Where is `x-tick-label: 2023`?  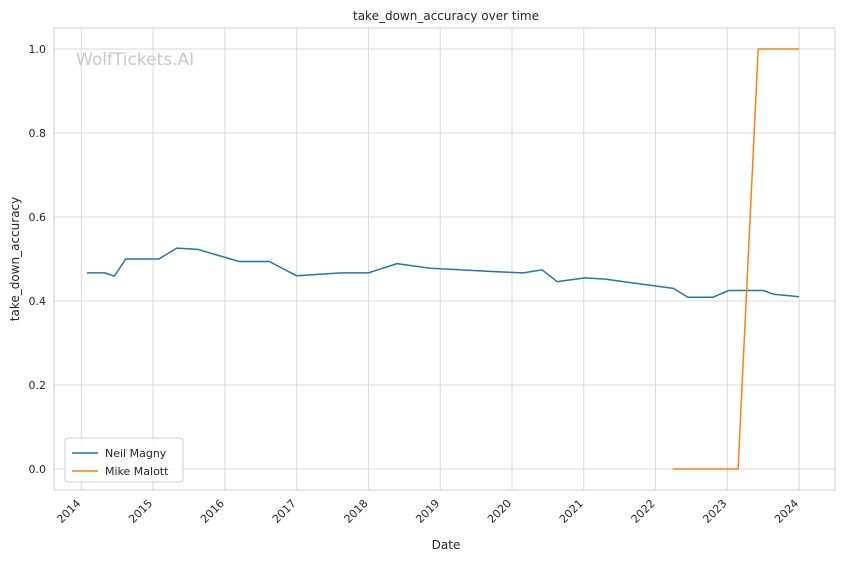 x-tick-label: 2023 is located at coordinates (714, 511).